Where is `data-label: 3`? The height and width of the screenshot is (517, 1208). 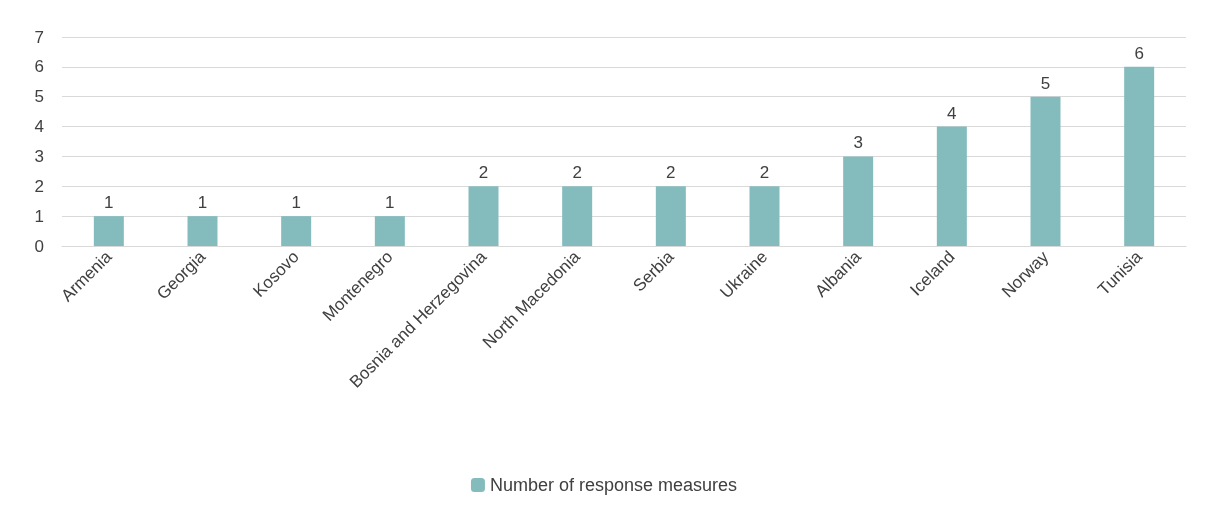 data-label: 3 is located at coordinates (858, 143).